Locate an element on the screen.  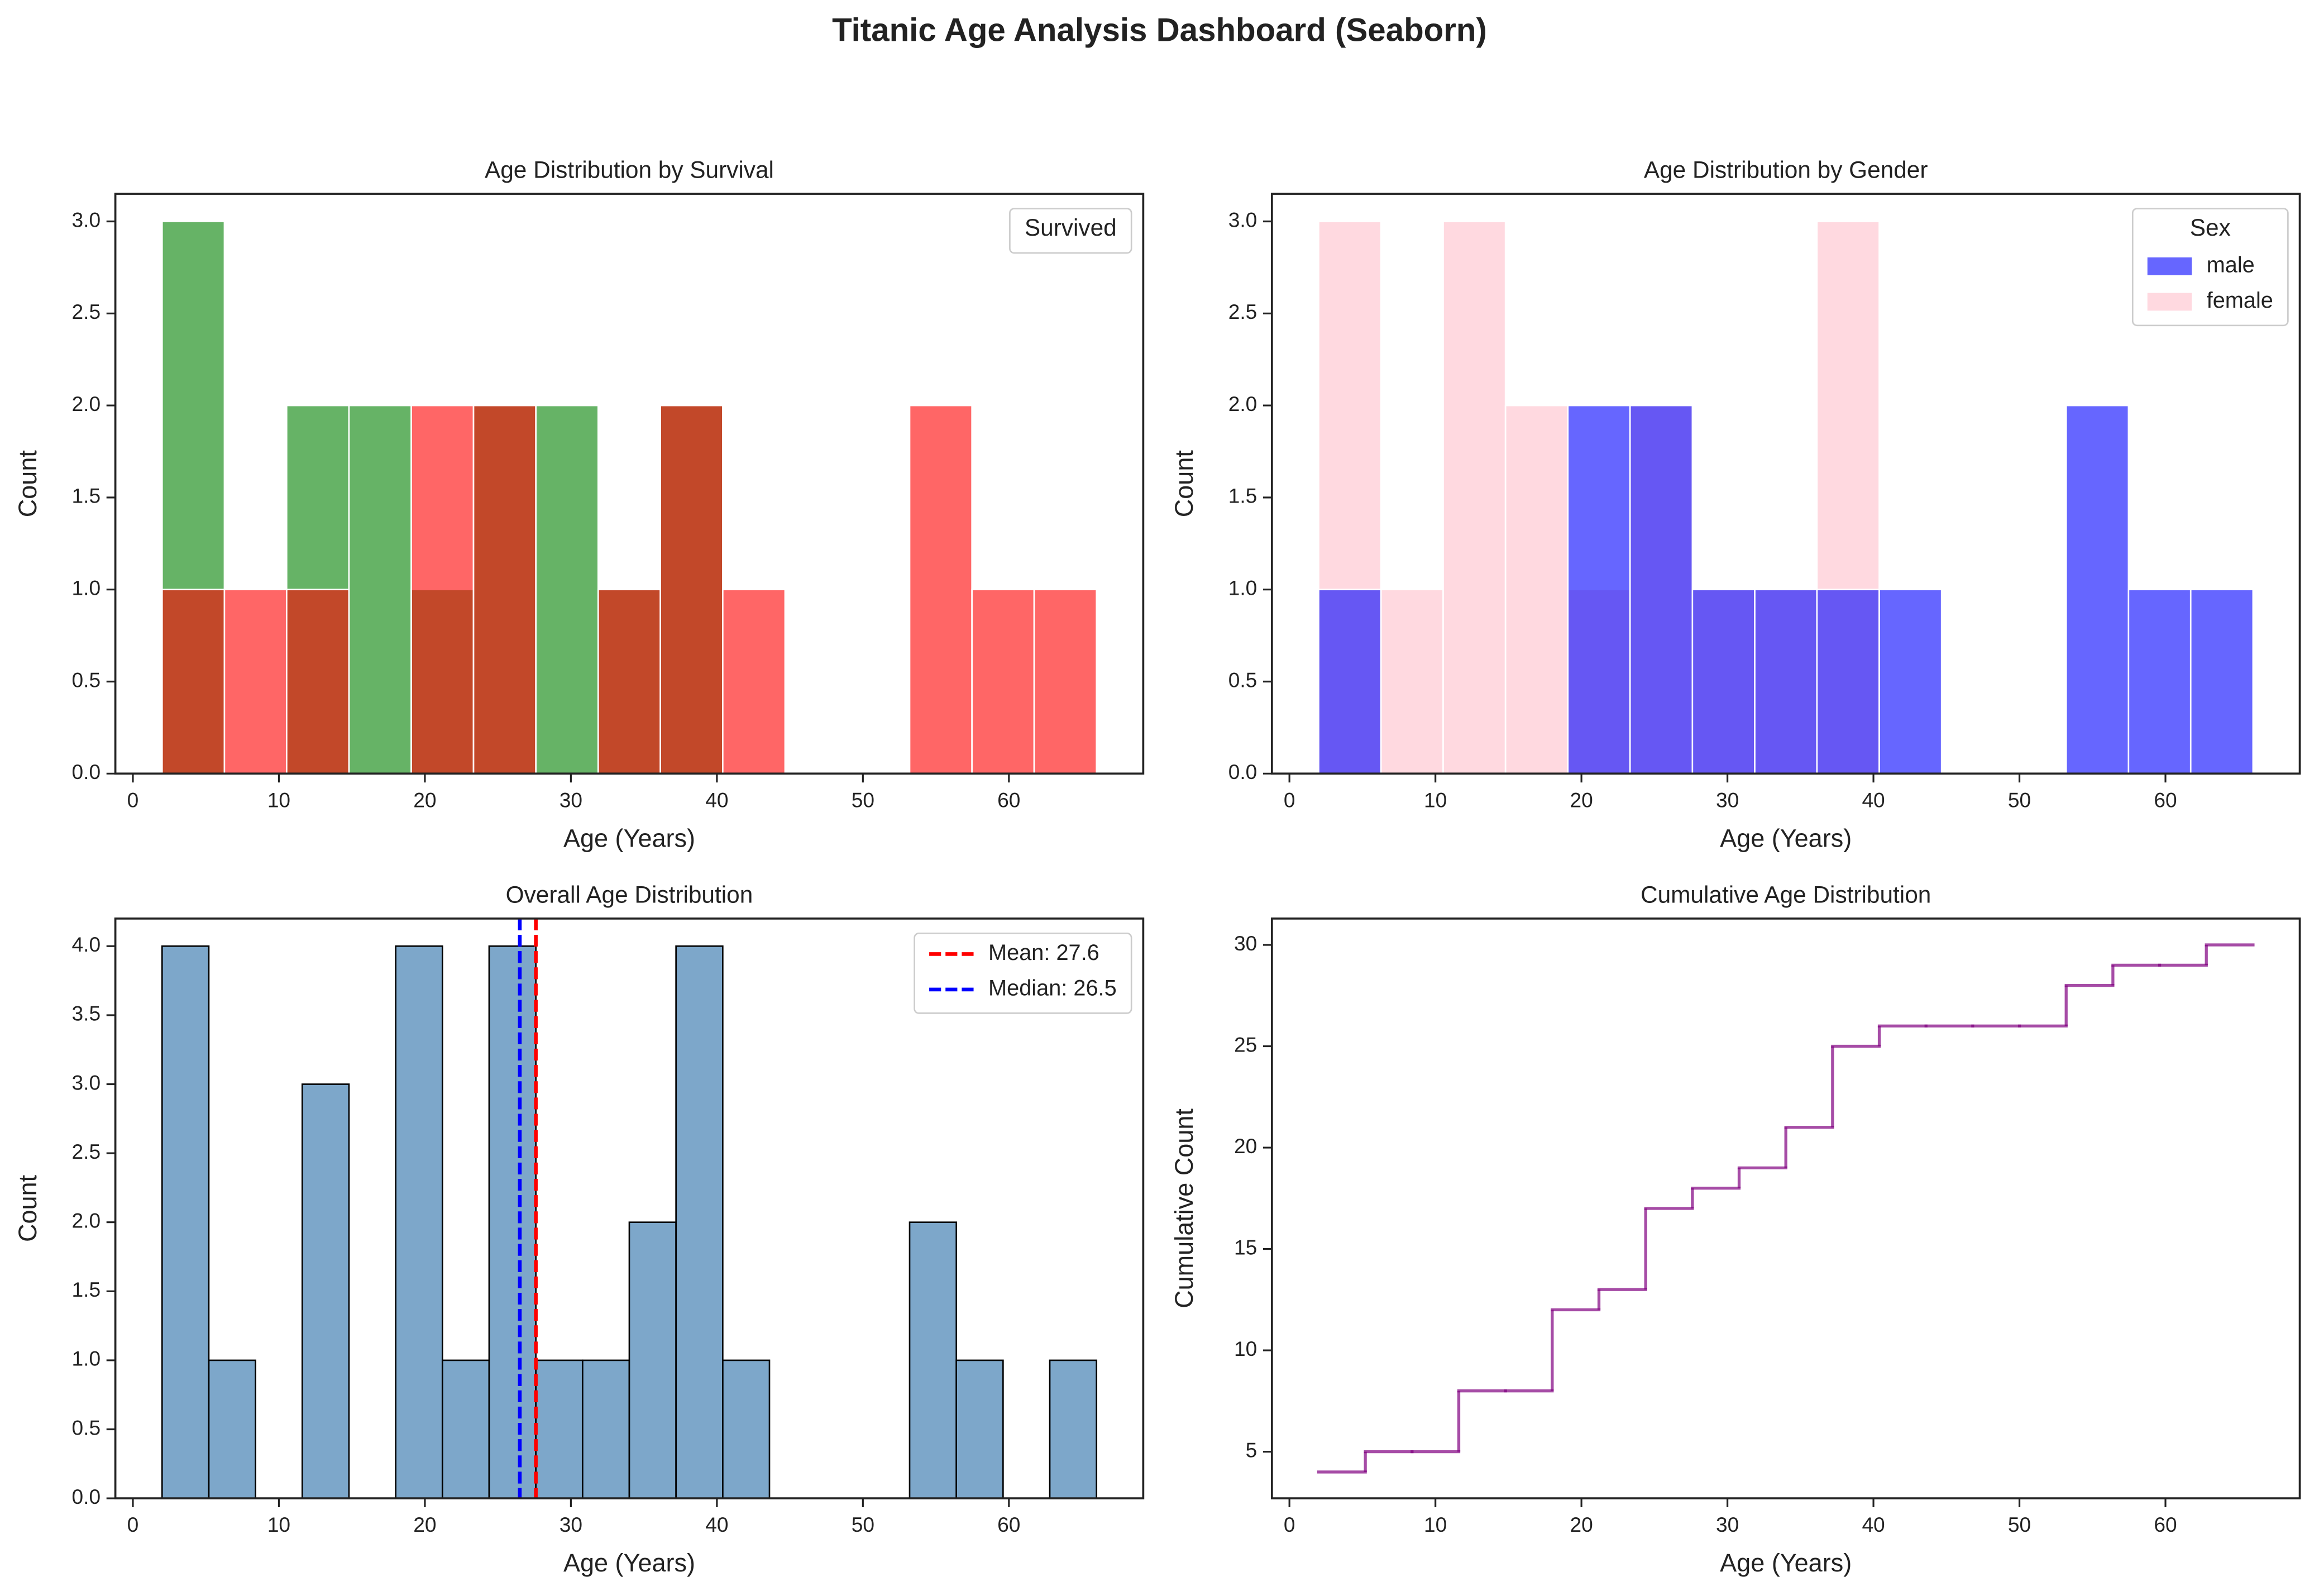
legend: Mean: 27.6 Median: 26.5 is located at coordinates (1023, 973).